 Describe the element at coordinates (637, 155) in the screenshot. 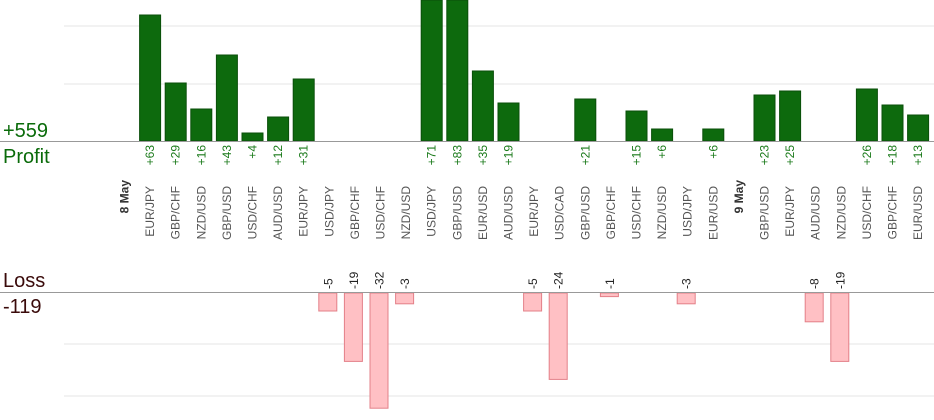

I see `profit-value-label: +15` at that location.